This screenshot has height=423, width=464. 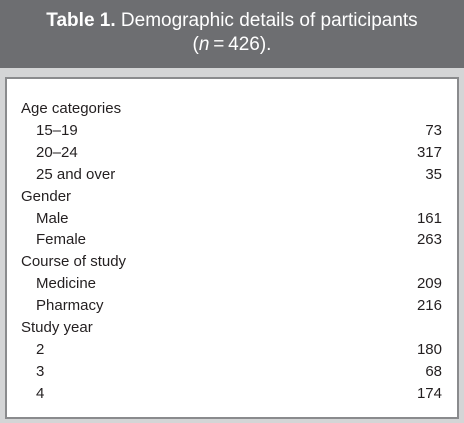 What do you see at coordinates (429, 284) in the screenshot?
I see `item-value: 209` at bounding box center [429, 284].